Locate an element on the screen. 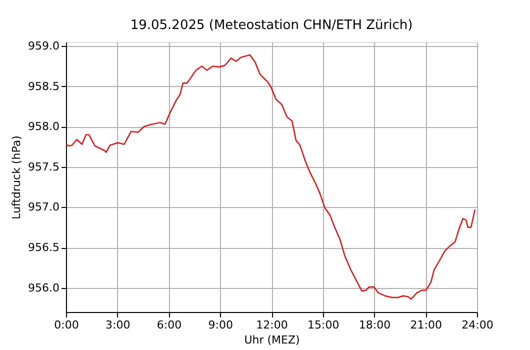 The height and width of the screenshot is (350, 530). y-tick-label: 958.0 is located at coordinates (44, 127).